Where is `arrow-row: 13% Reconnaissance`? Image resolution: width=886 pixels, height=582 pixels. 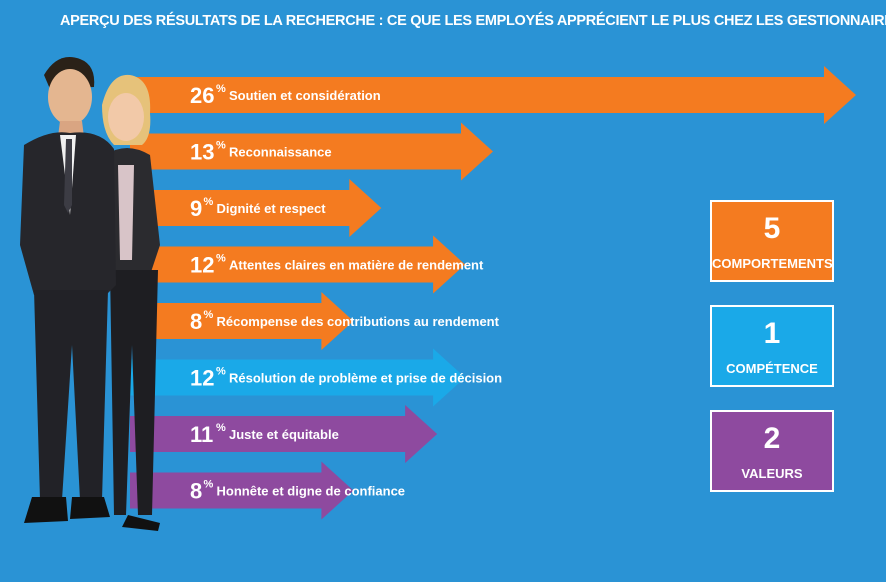
arrow-row: 13% Reconnaissance is located at coordinates (311, 151).